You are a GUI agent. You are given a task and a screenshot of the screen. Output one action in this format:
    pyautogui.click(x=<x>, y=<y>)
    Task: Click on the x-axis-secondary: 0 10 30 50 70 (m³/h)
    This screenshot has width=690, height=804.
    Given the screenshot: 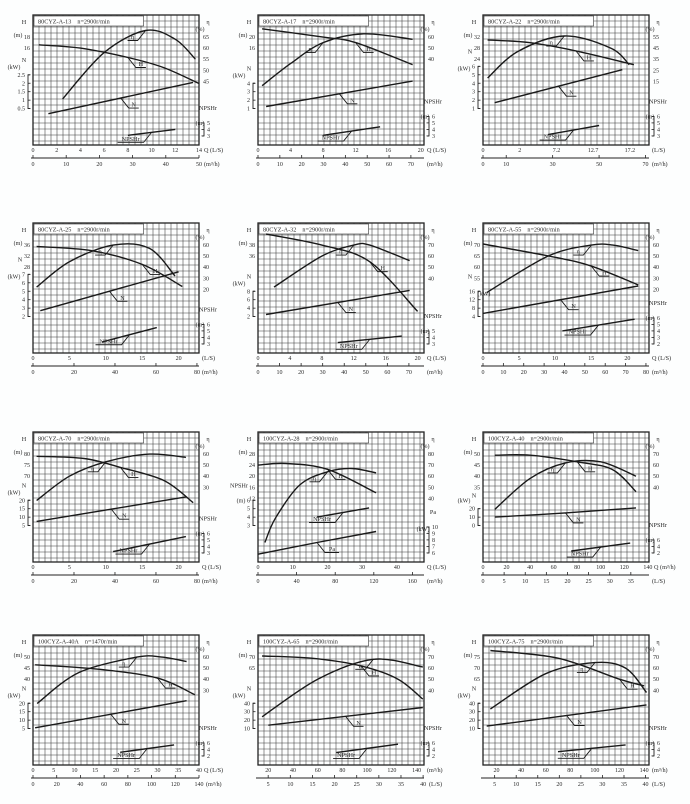 What is the action you would take?
    pyautogui.click(x=574, y=161)
    